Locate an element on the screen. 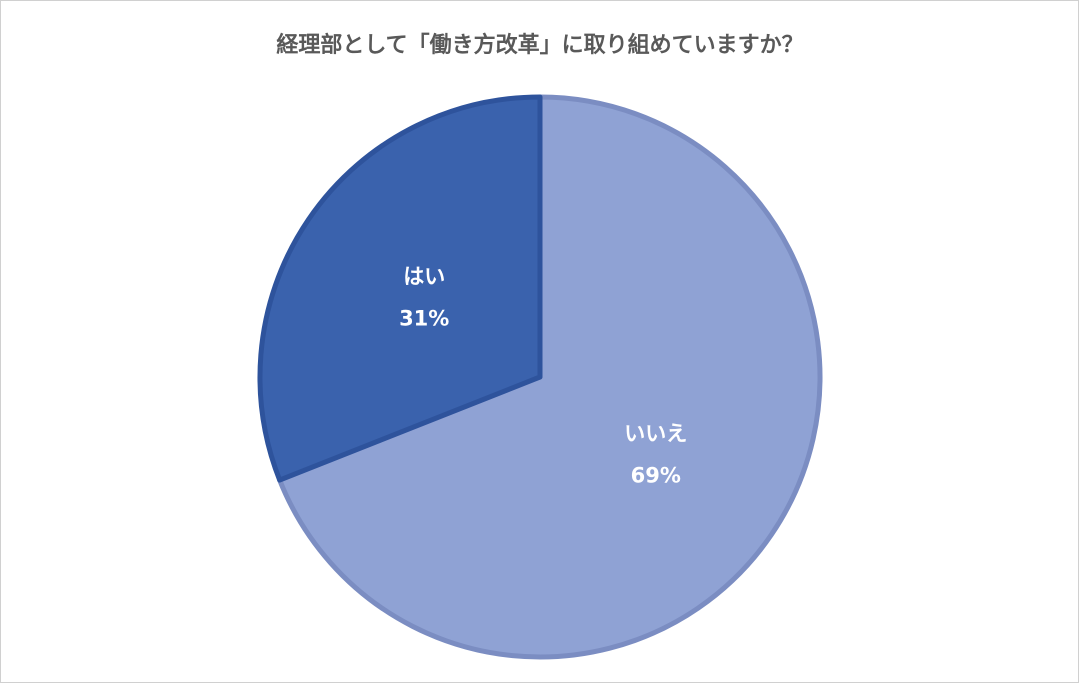 The width and height of the screenshot is (1079, 683). category-label: はい is located at coordinates (424, 276).